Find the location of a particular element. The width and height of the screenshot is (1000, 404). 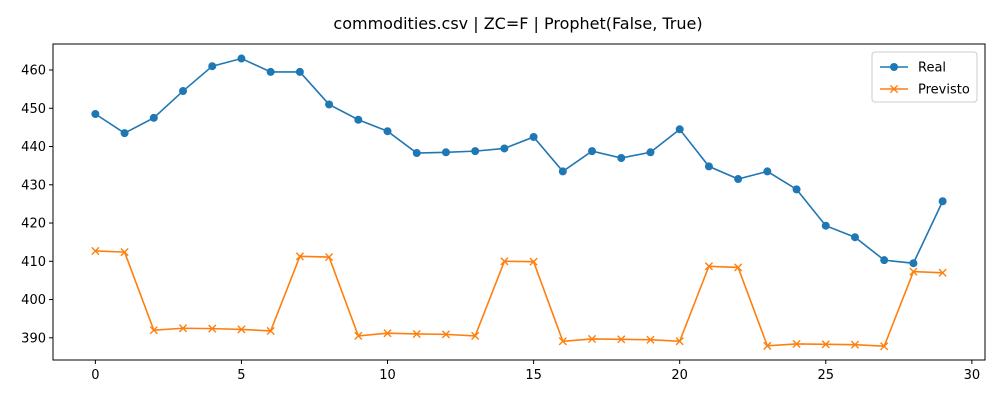

legend-item-real: Real is located at coordinates (913, 68).